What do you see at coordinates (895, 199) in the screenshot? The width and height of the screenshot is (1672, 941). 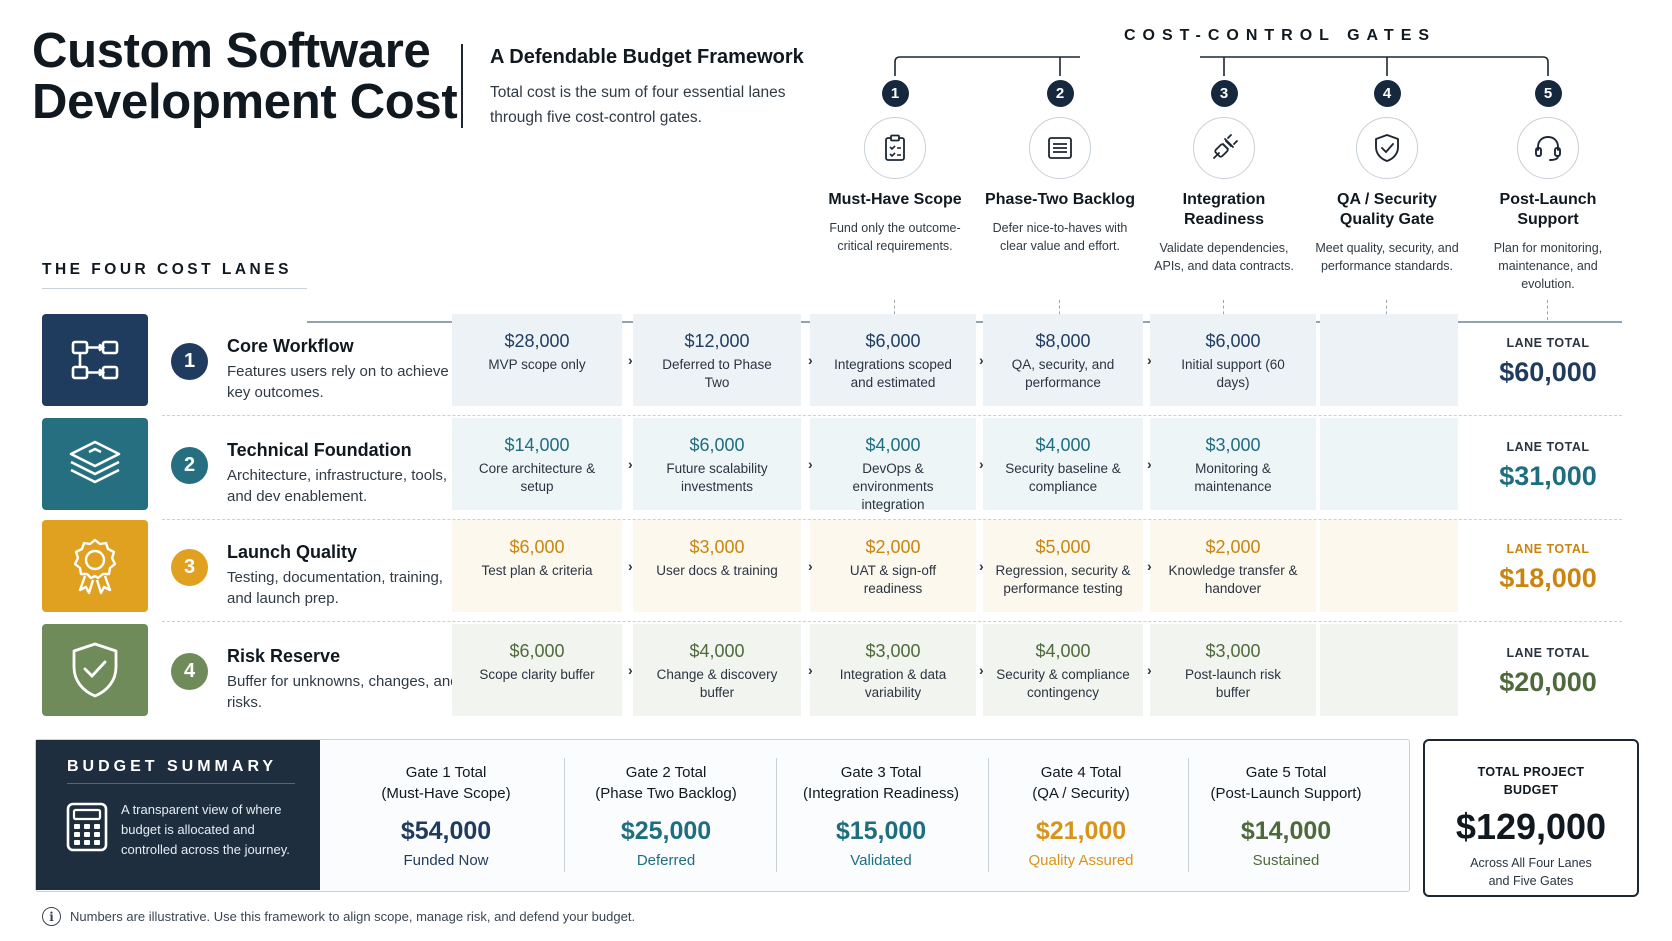 I see `gate-title: Must-Have Scope` at bounding box center [895, 199].